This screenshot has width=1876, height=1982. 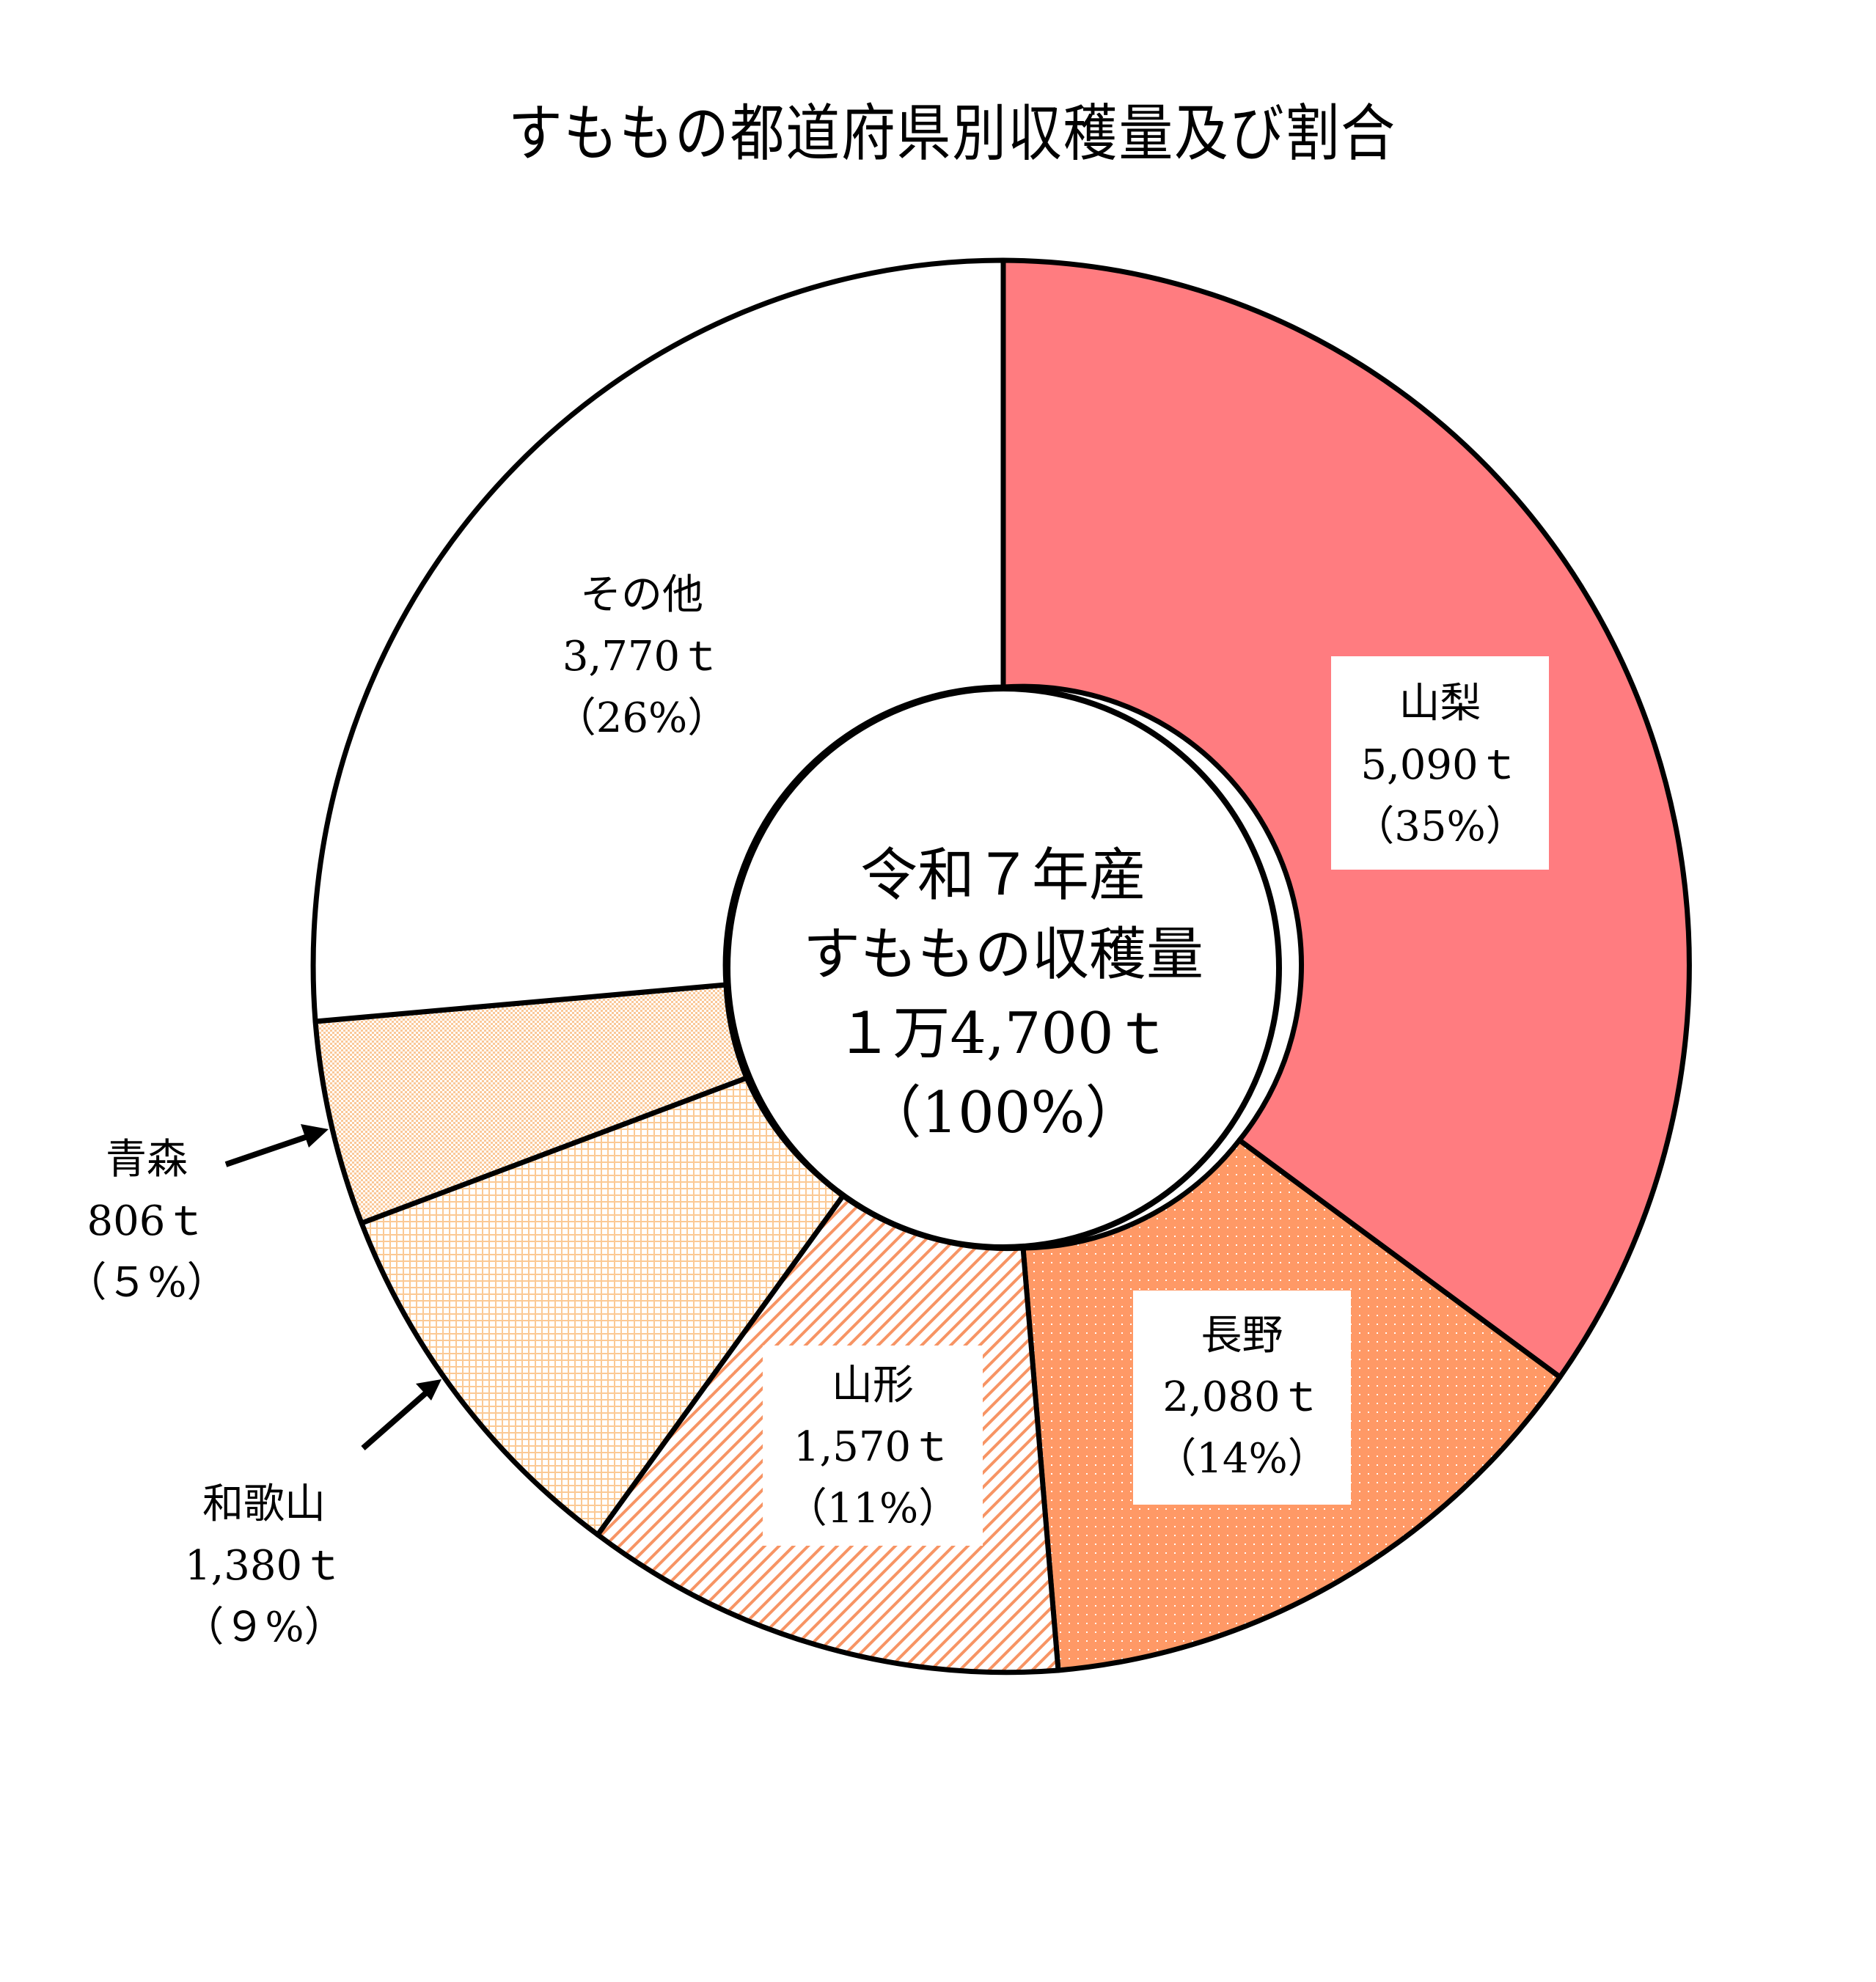 What do you see at coordinates (1242, 1335) in the screenshot?
I see `label-name: 長野` at bounding box center [1242, 1335].